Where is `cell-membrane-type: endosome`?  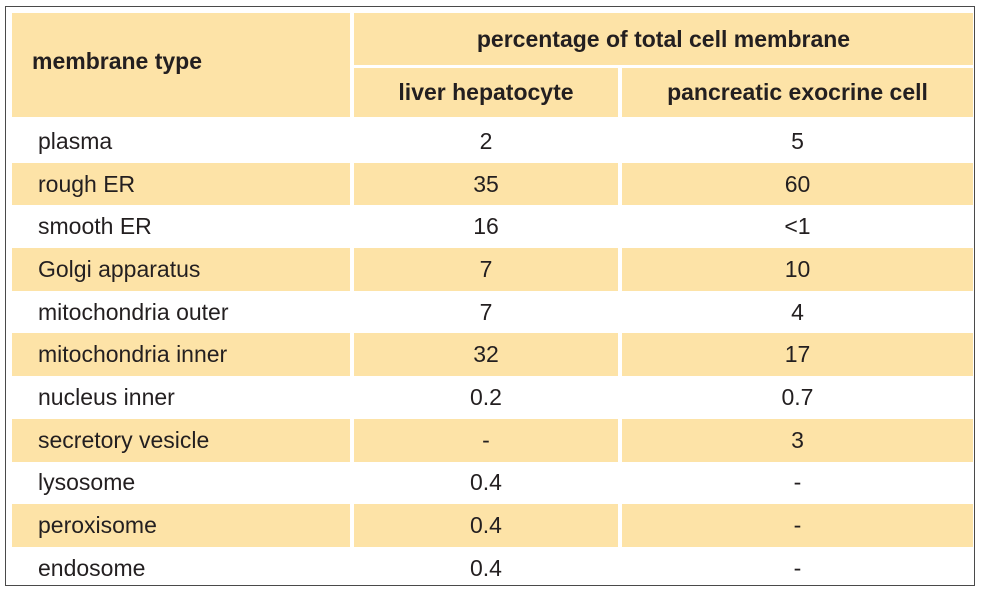 cell-membrane-type: endosome is located at coordinates (92, 567).